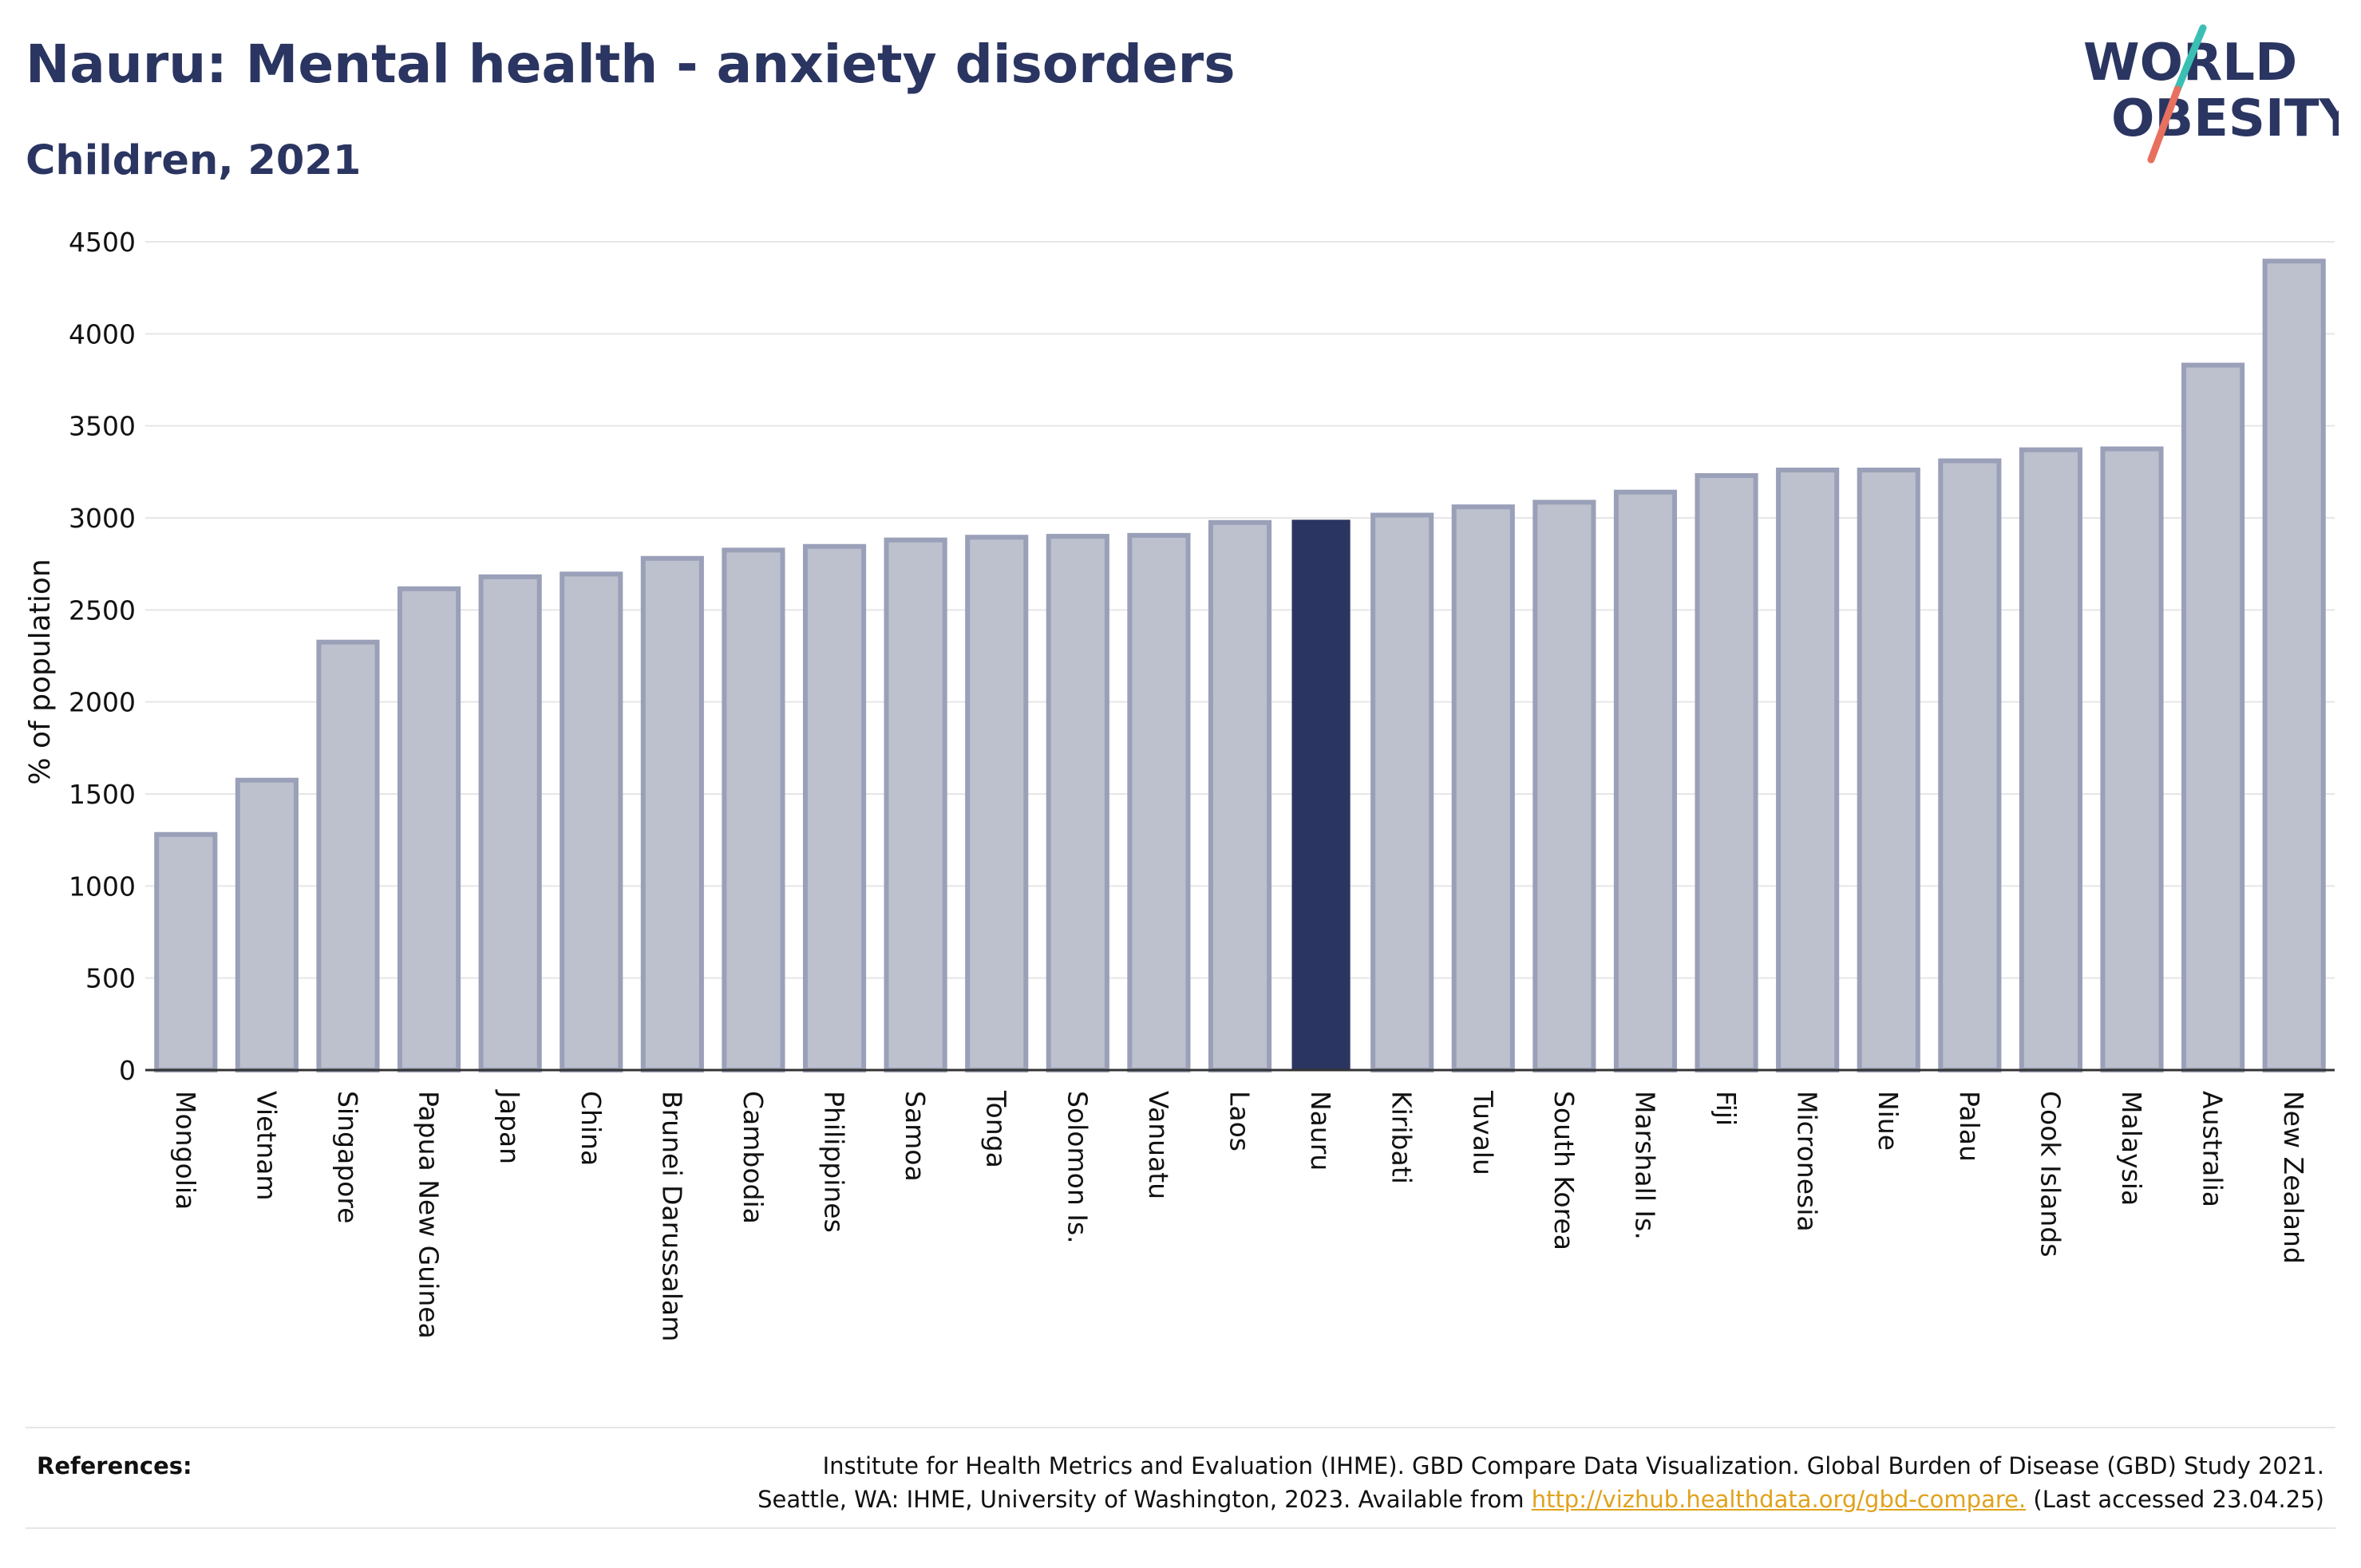  I want to click on logo-slash-top, so click(2190, 58).